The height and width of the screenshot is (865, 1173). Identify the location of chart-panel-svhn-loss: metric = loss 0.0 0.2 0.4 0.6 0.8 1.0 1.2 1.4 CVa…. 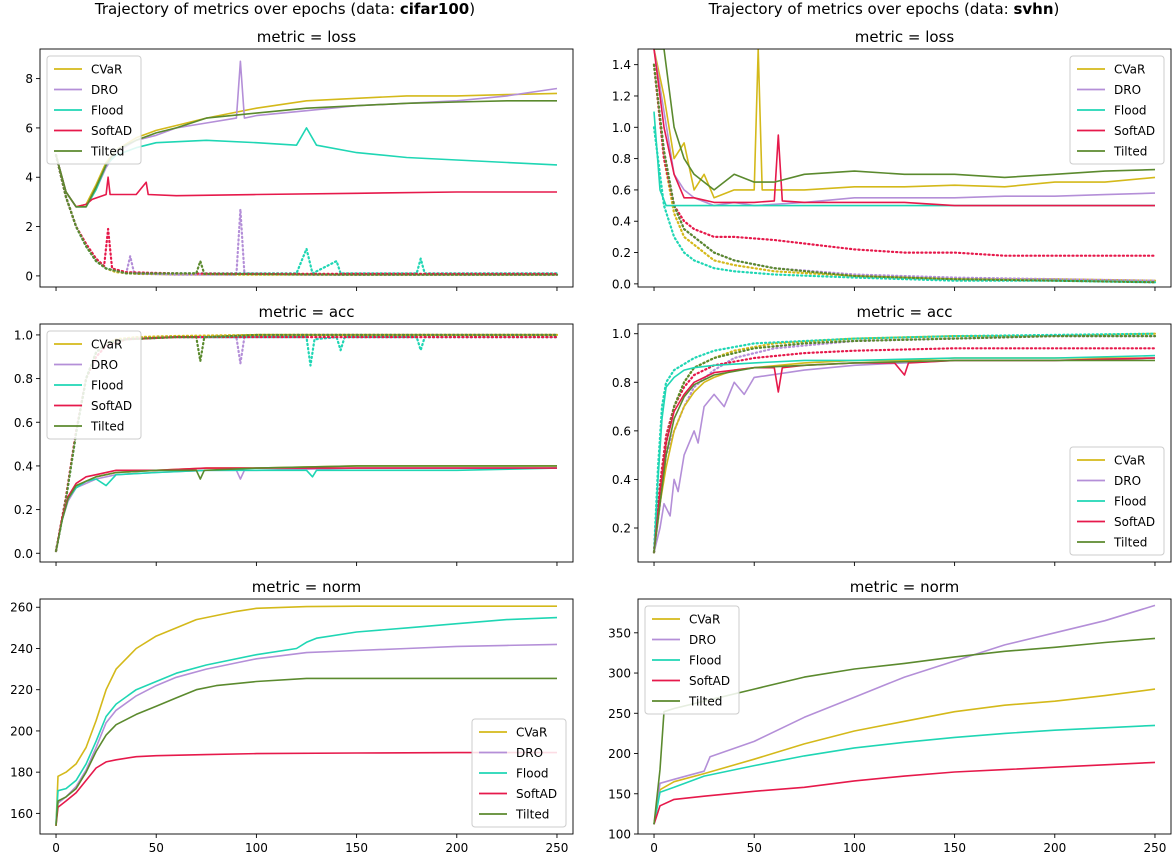
(892, 159).